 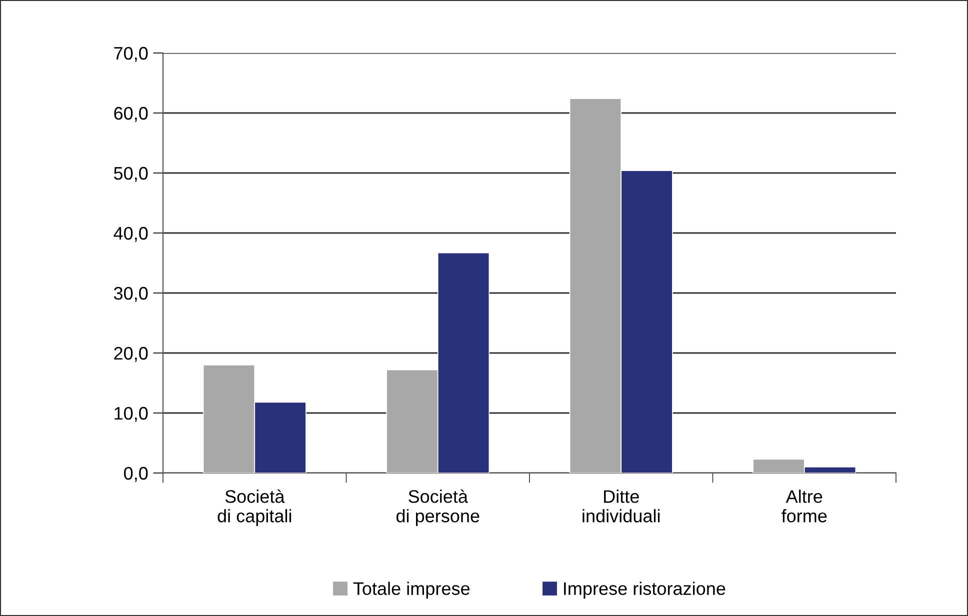 What do you see at coordinates (131, 54) in the screenshot?
I see `y-tick-label: 70,0` at bounding box center [131, 54].